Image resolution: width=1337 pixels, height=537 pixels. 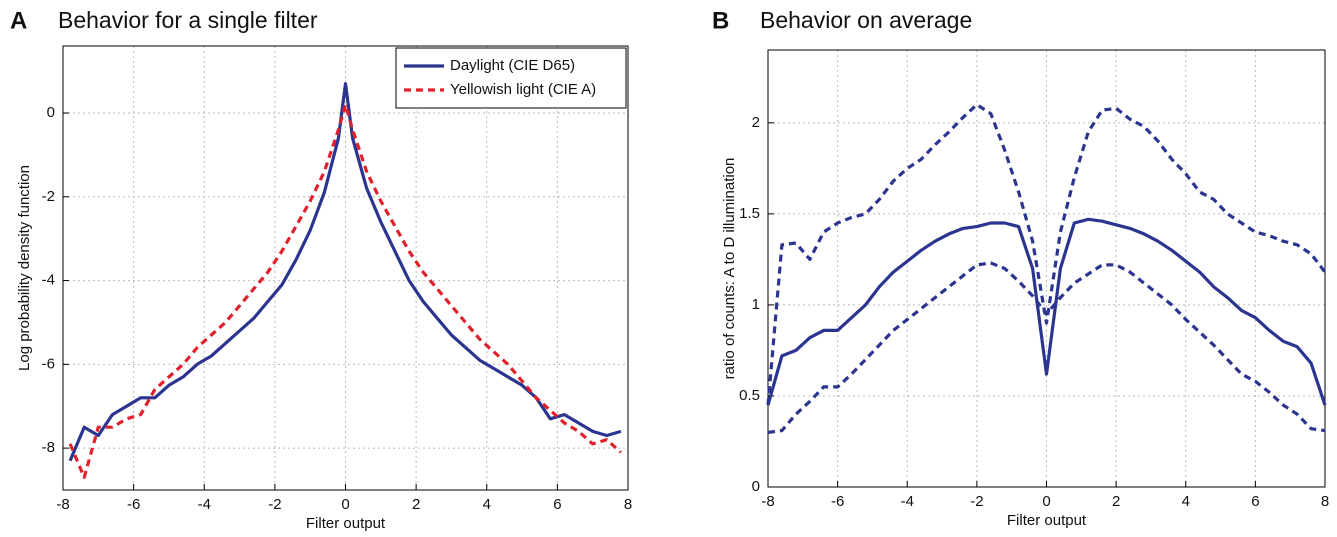 I want to click on y-tick-label: -4, so click(x=48, y=280).